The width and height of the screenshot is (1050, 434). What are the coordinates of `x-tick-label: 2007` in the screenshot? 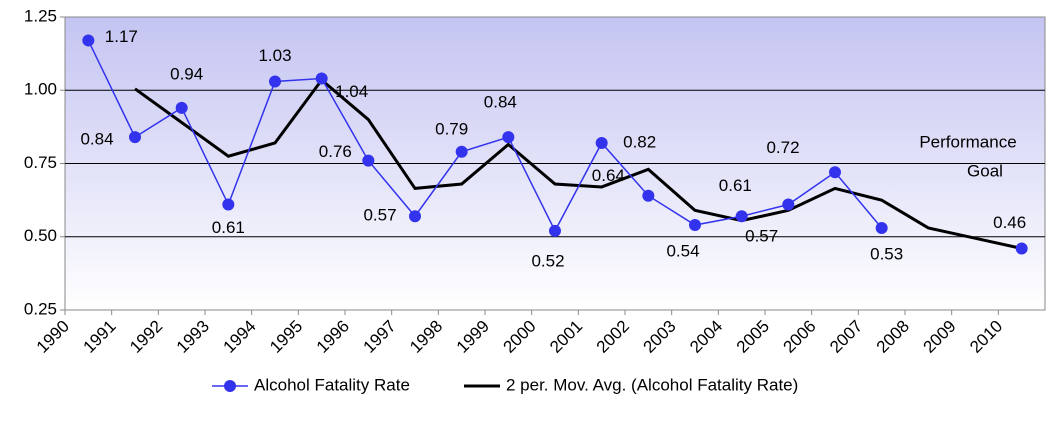 It's located at (846, 337).